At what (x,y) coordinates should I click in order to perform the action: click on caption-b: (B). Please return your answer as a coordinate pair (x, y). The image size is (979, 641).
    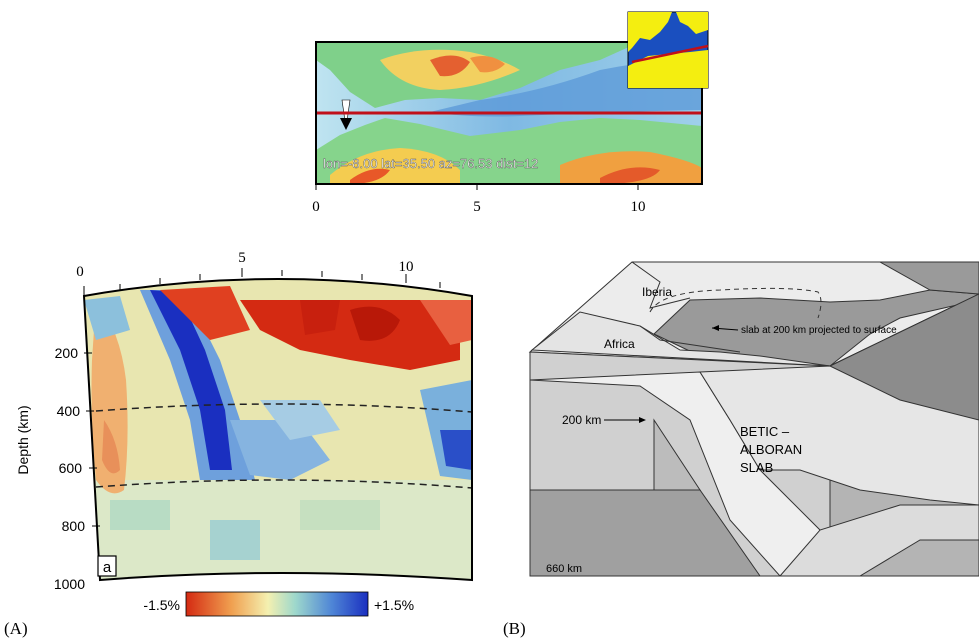
    Looking at the image, I should click on (514, 628).